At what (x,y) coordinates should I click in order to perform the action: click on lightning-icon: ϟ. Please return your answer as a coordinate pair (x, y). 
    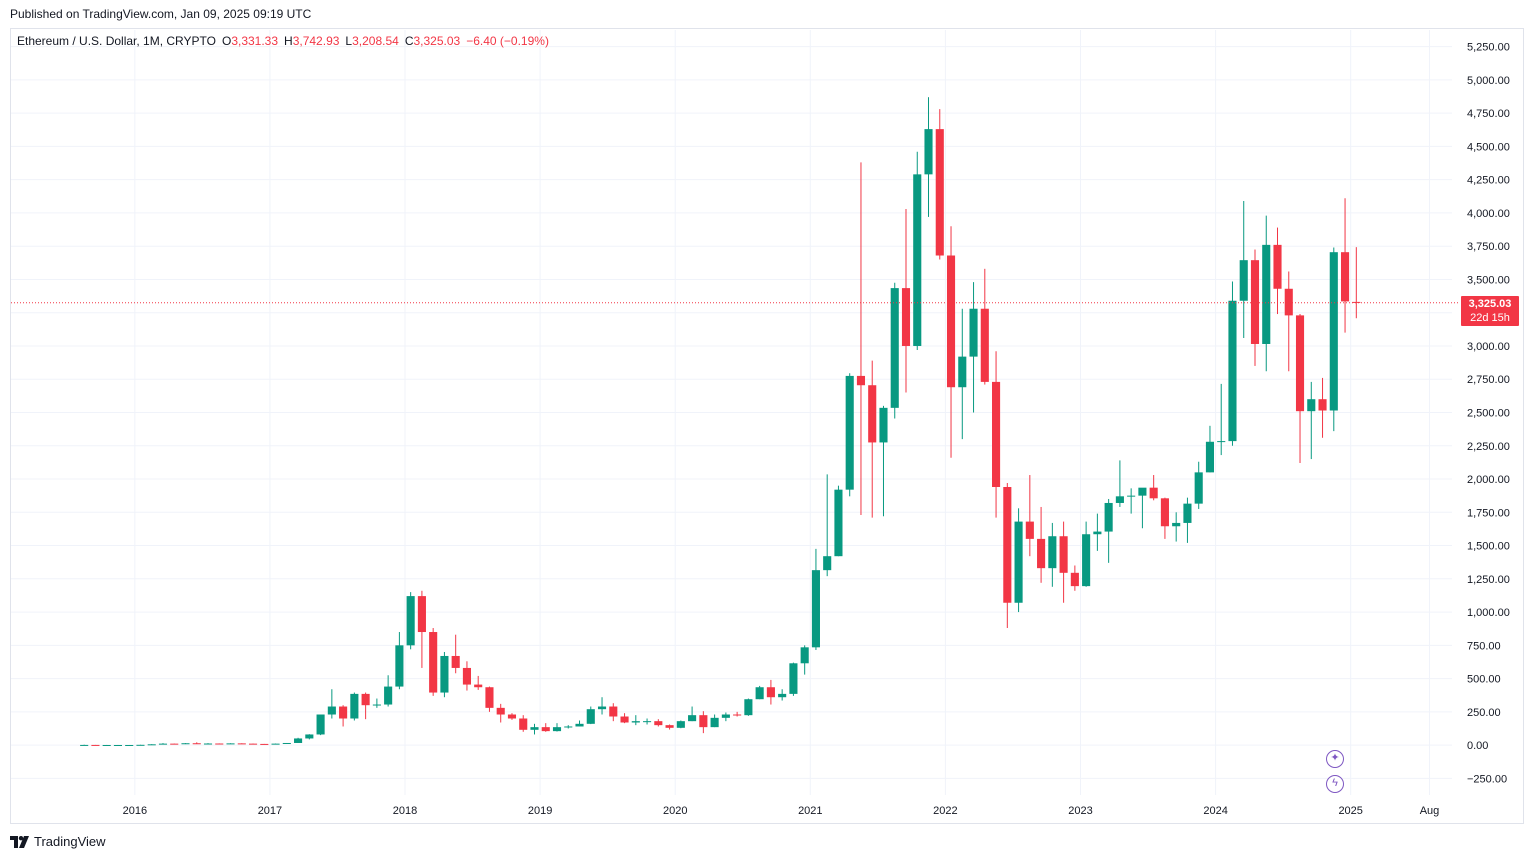
    Looking at the image, I should click on (1335, 784).